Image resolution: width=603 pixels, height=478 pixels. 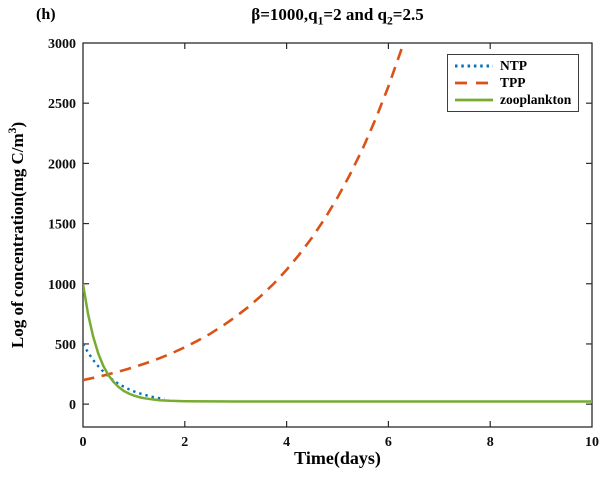 I want to click on legend-label-tpp: TPP, so click(x=513, y=83).